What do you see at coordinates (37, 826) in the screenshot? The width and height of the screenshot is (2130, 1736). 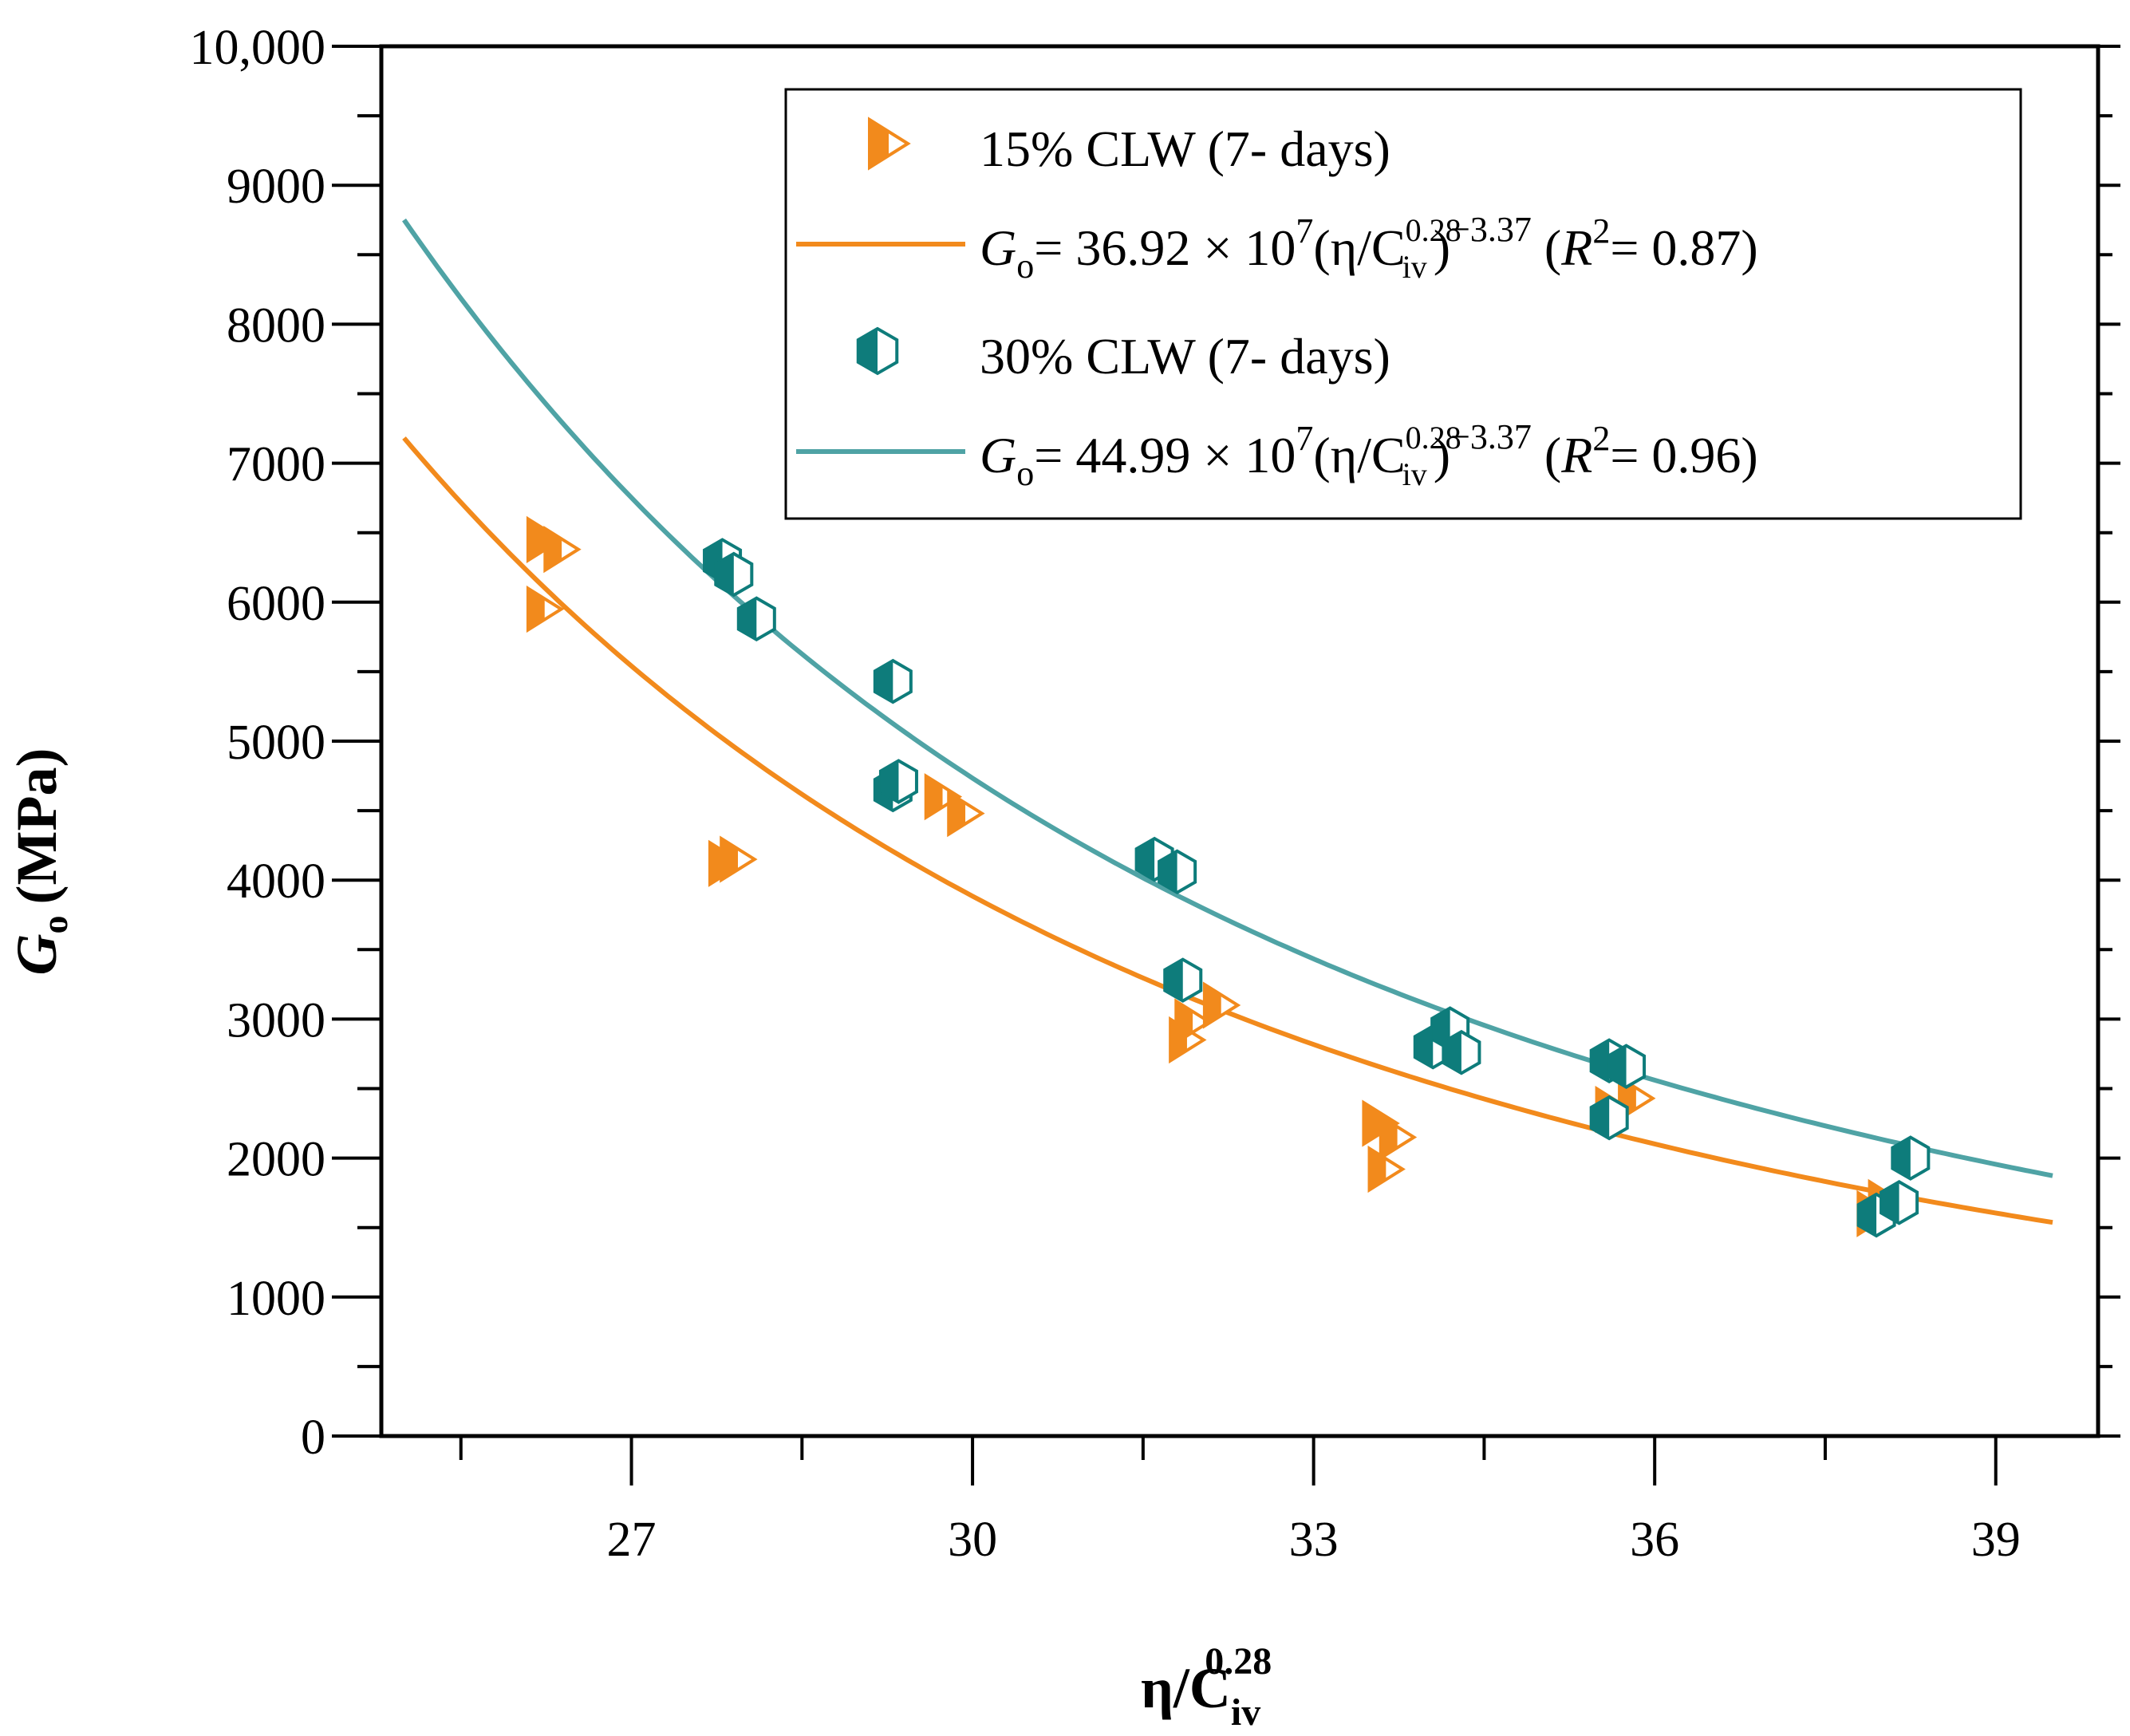 I see `y-axis-title-unit: (MPa)` at bounding box center [37, 826].